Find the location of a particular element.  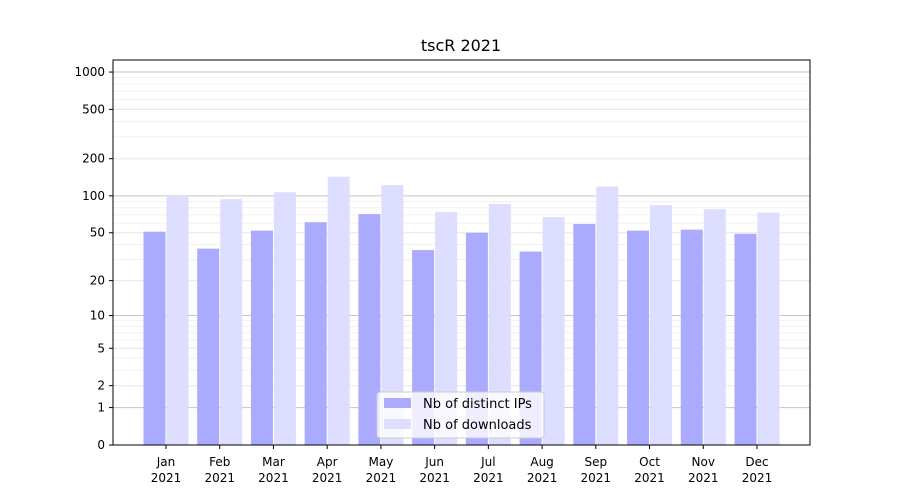

y-tick-label: 5 is located at coordinates (101, 348).